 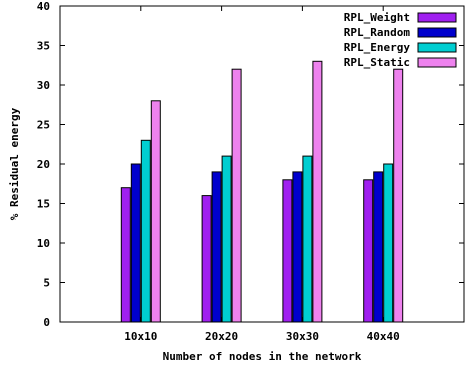 I want to click on x-tick-label: 10x10, so click(x=140, y=336).